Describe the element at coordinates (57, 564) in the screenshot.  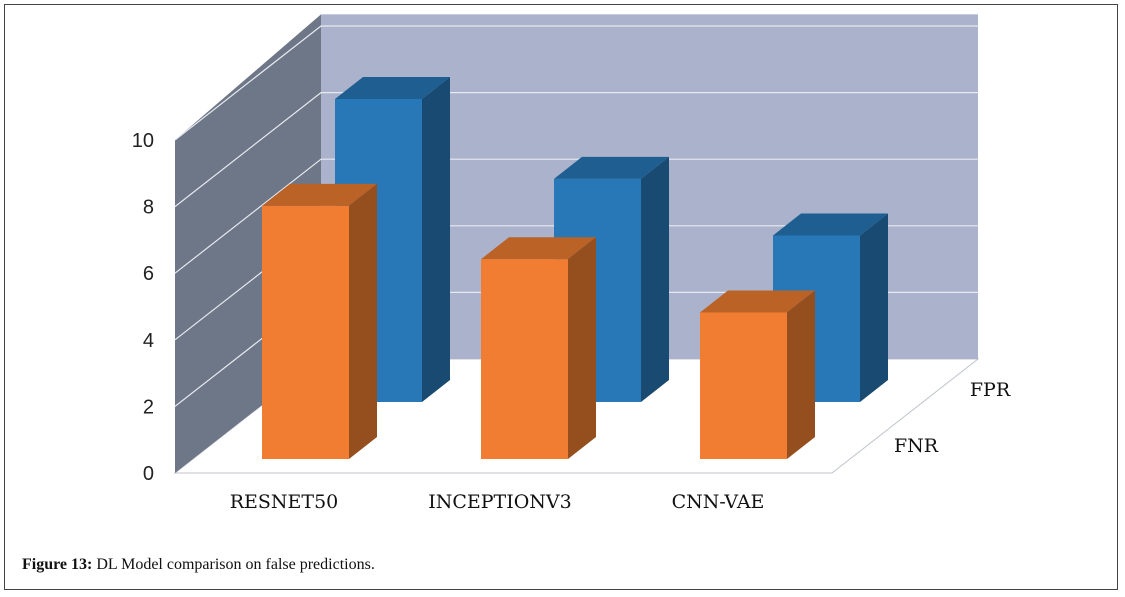
I see `figure-label: Figure 13:` at that location.